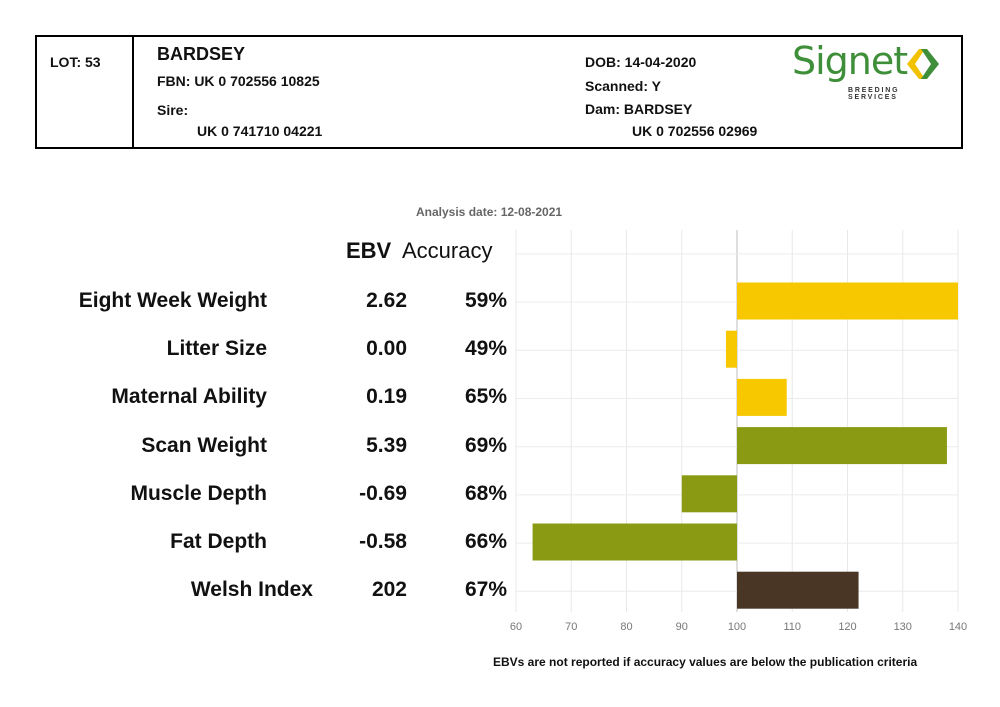 This screenshot has height=707, width=1000. What do you see at coordinates (133, 92) in the screenshot?
I see `header-divider` at bounding box center [133, 92].